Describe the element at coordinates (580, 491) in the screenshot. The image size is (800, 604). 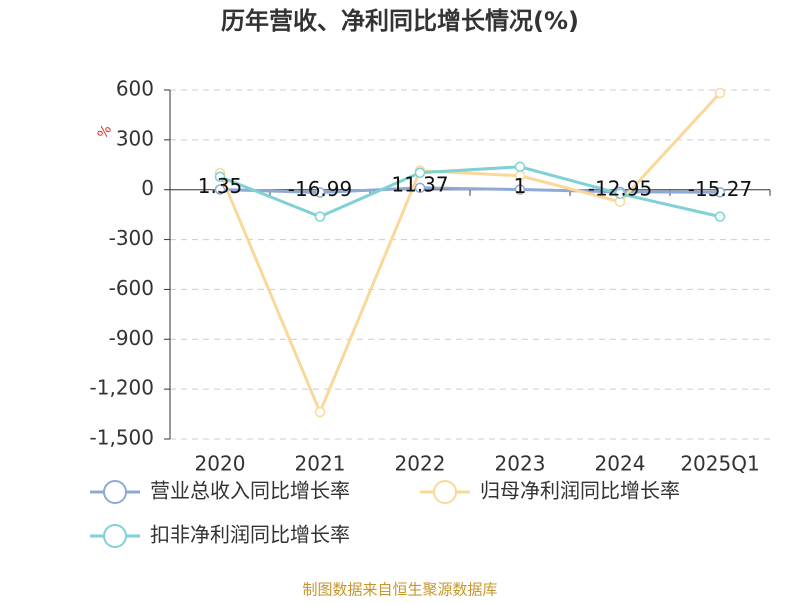
I see `legend-label: 归母净利润同比增长率` at that location.